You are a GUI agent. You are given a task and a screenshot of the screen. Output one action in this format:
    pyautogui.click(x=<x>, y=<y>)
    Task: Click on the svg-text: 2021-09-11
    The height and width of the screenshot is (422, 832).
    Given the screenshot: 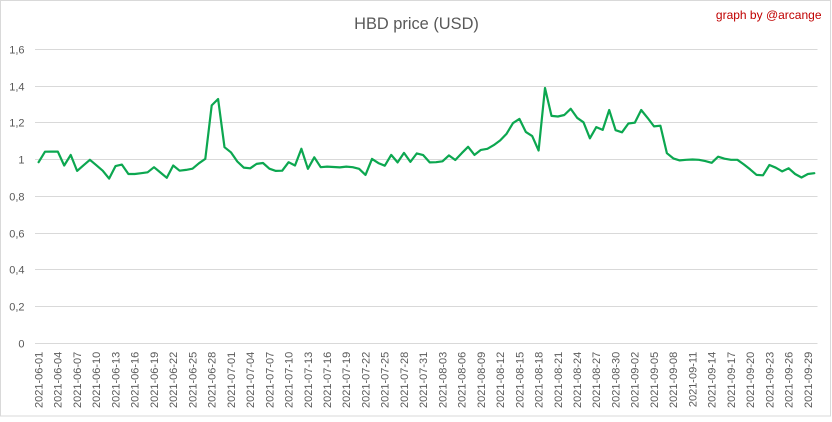 What is the action you would take?
    pyautogui.click(x=693, y=379)
    